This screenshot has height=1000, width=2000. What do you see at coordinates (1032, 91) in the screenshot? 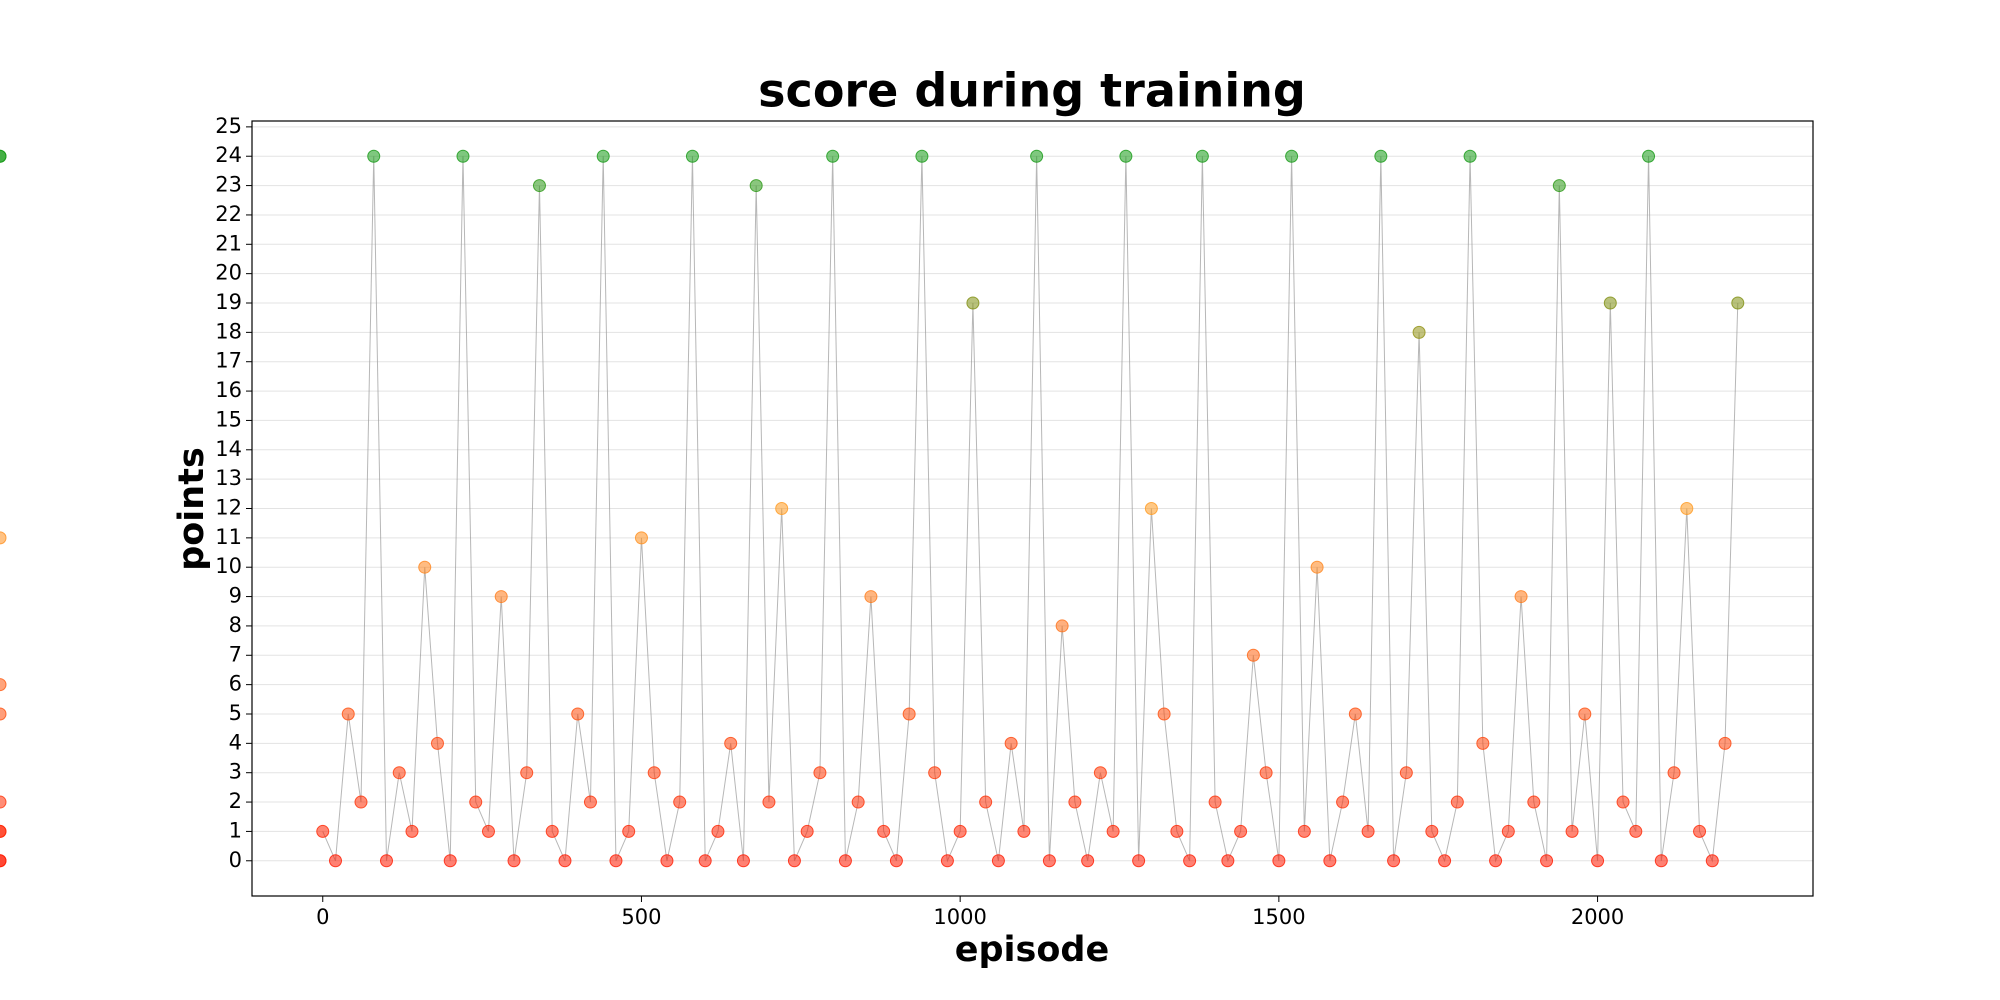
I see `chart-title: score during training` at bounding box center [1032, 91].